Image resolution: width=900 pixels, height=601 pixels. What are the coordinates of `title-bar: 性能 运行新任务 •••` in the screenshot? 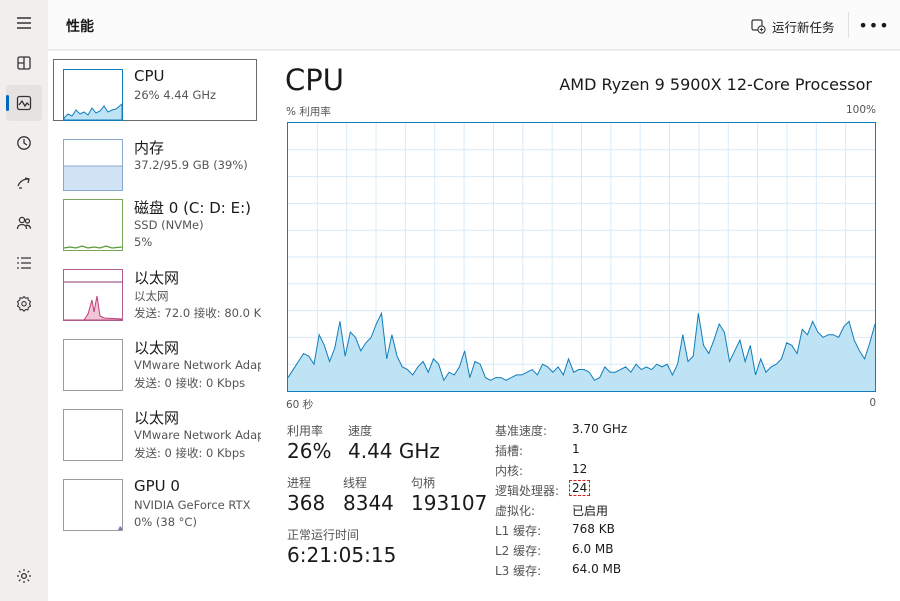 It's located at (474, 25).